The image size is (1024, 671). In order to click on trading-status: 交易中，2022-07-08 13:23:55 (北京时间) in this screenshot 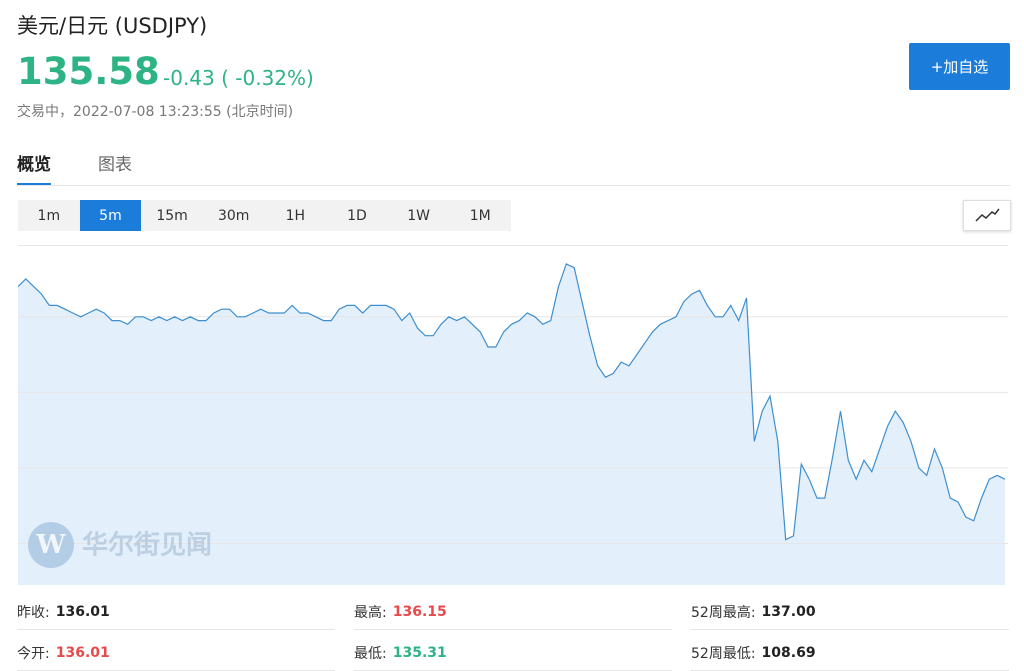, I will do `click(155, 112)`.